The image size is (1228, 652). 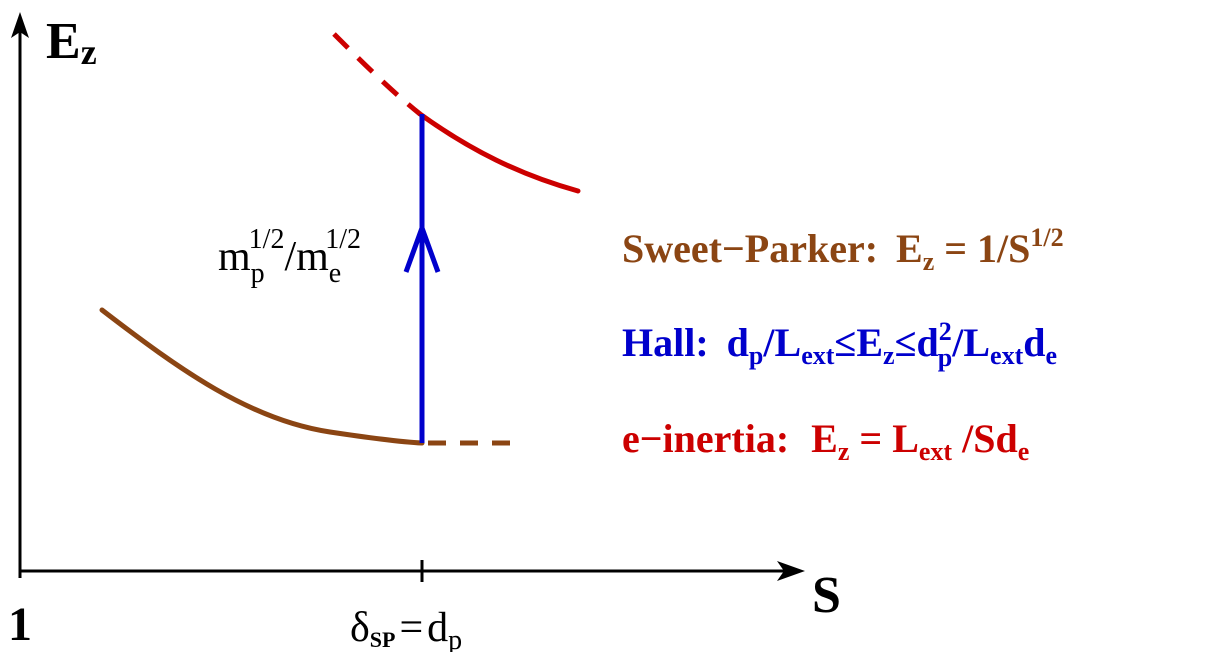 What do you see at coordinates (791, 571) in the screenshot?
I see `x-axis-arrowhead` at bounding box center [791, 571].